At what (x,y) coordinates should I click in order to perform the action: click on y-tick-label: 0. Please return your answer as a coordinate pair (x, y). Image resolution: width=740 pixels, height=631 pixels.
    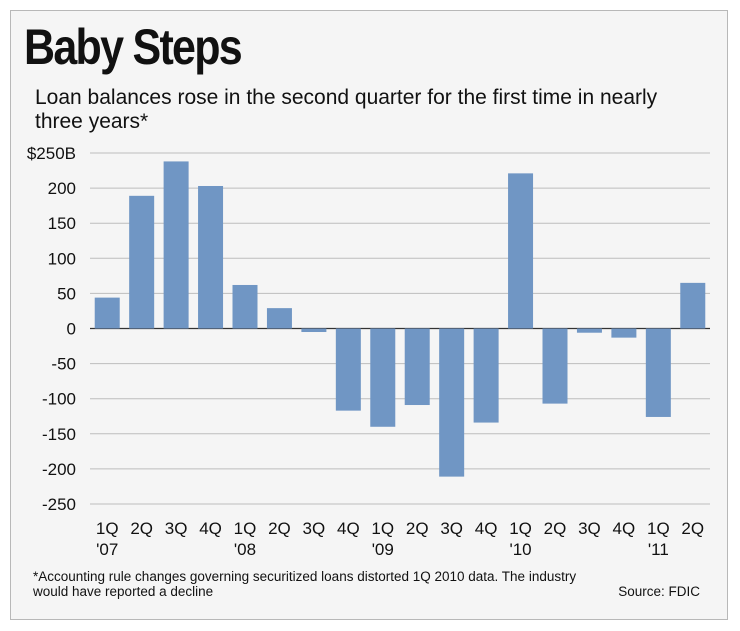
    Looking at the image, I should click on (71, 329).